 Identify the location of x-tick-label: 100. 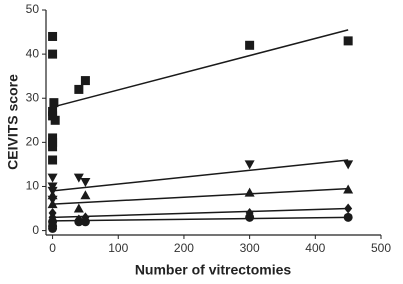
(118, 248).